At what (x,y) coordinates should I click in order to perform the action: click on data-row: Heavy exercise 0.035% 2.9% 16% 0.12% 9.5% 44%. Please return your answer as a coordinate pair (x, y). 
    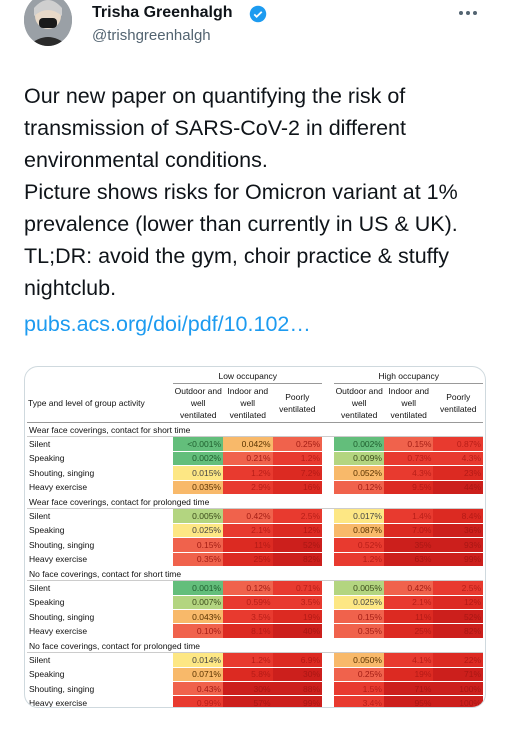
    Looking at the image, I should click on (255, 487).